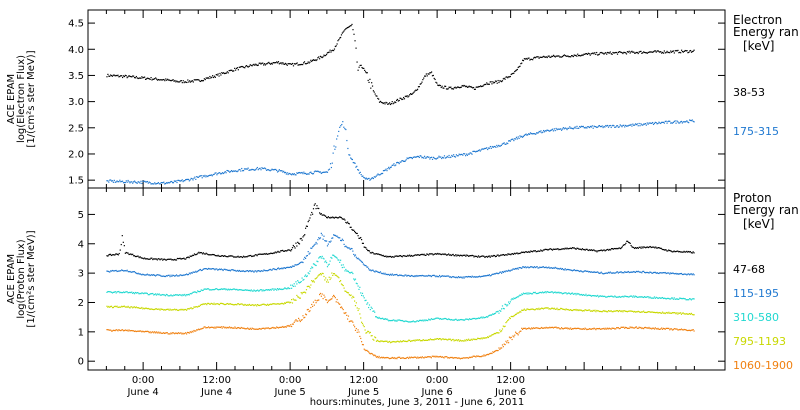 The width and height of the screenshot is (800, 410). Describe the element at coordinates (216, 392) in the screenshot. I see `x-tick-label-date: June 4` at that location.